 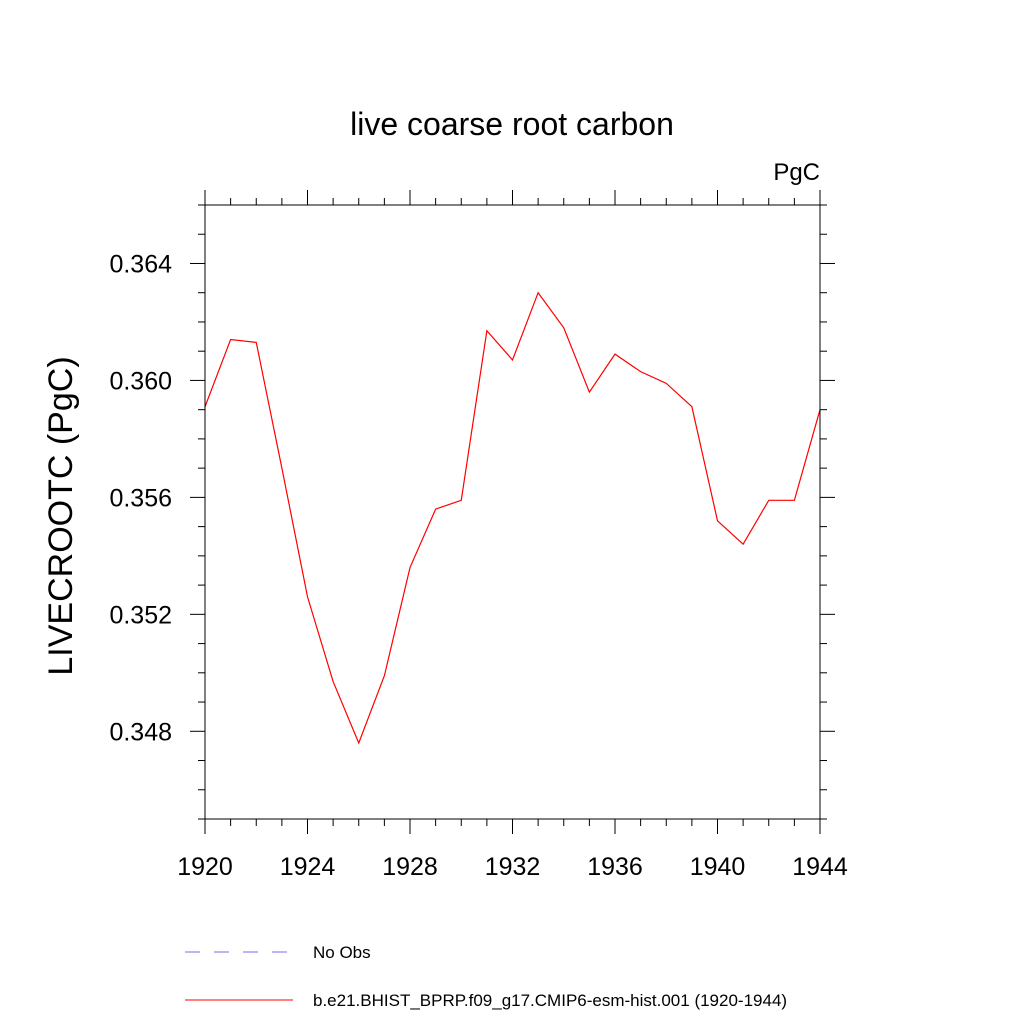 I want to click on units-label: PgC, so click(x=796, y=172).